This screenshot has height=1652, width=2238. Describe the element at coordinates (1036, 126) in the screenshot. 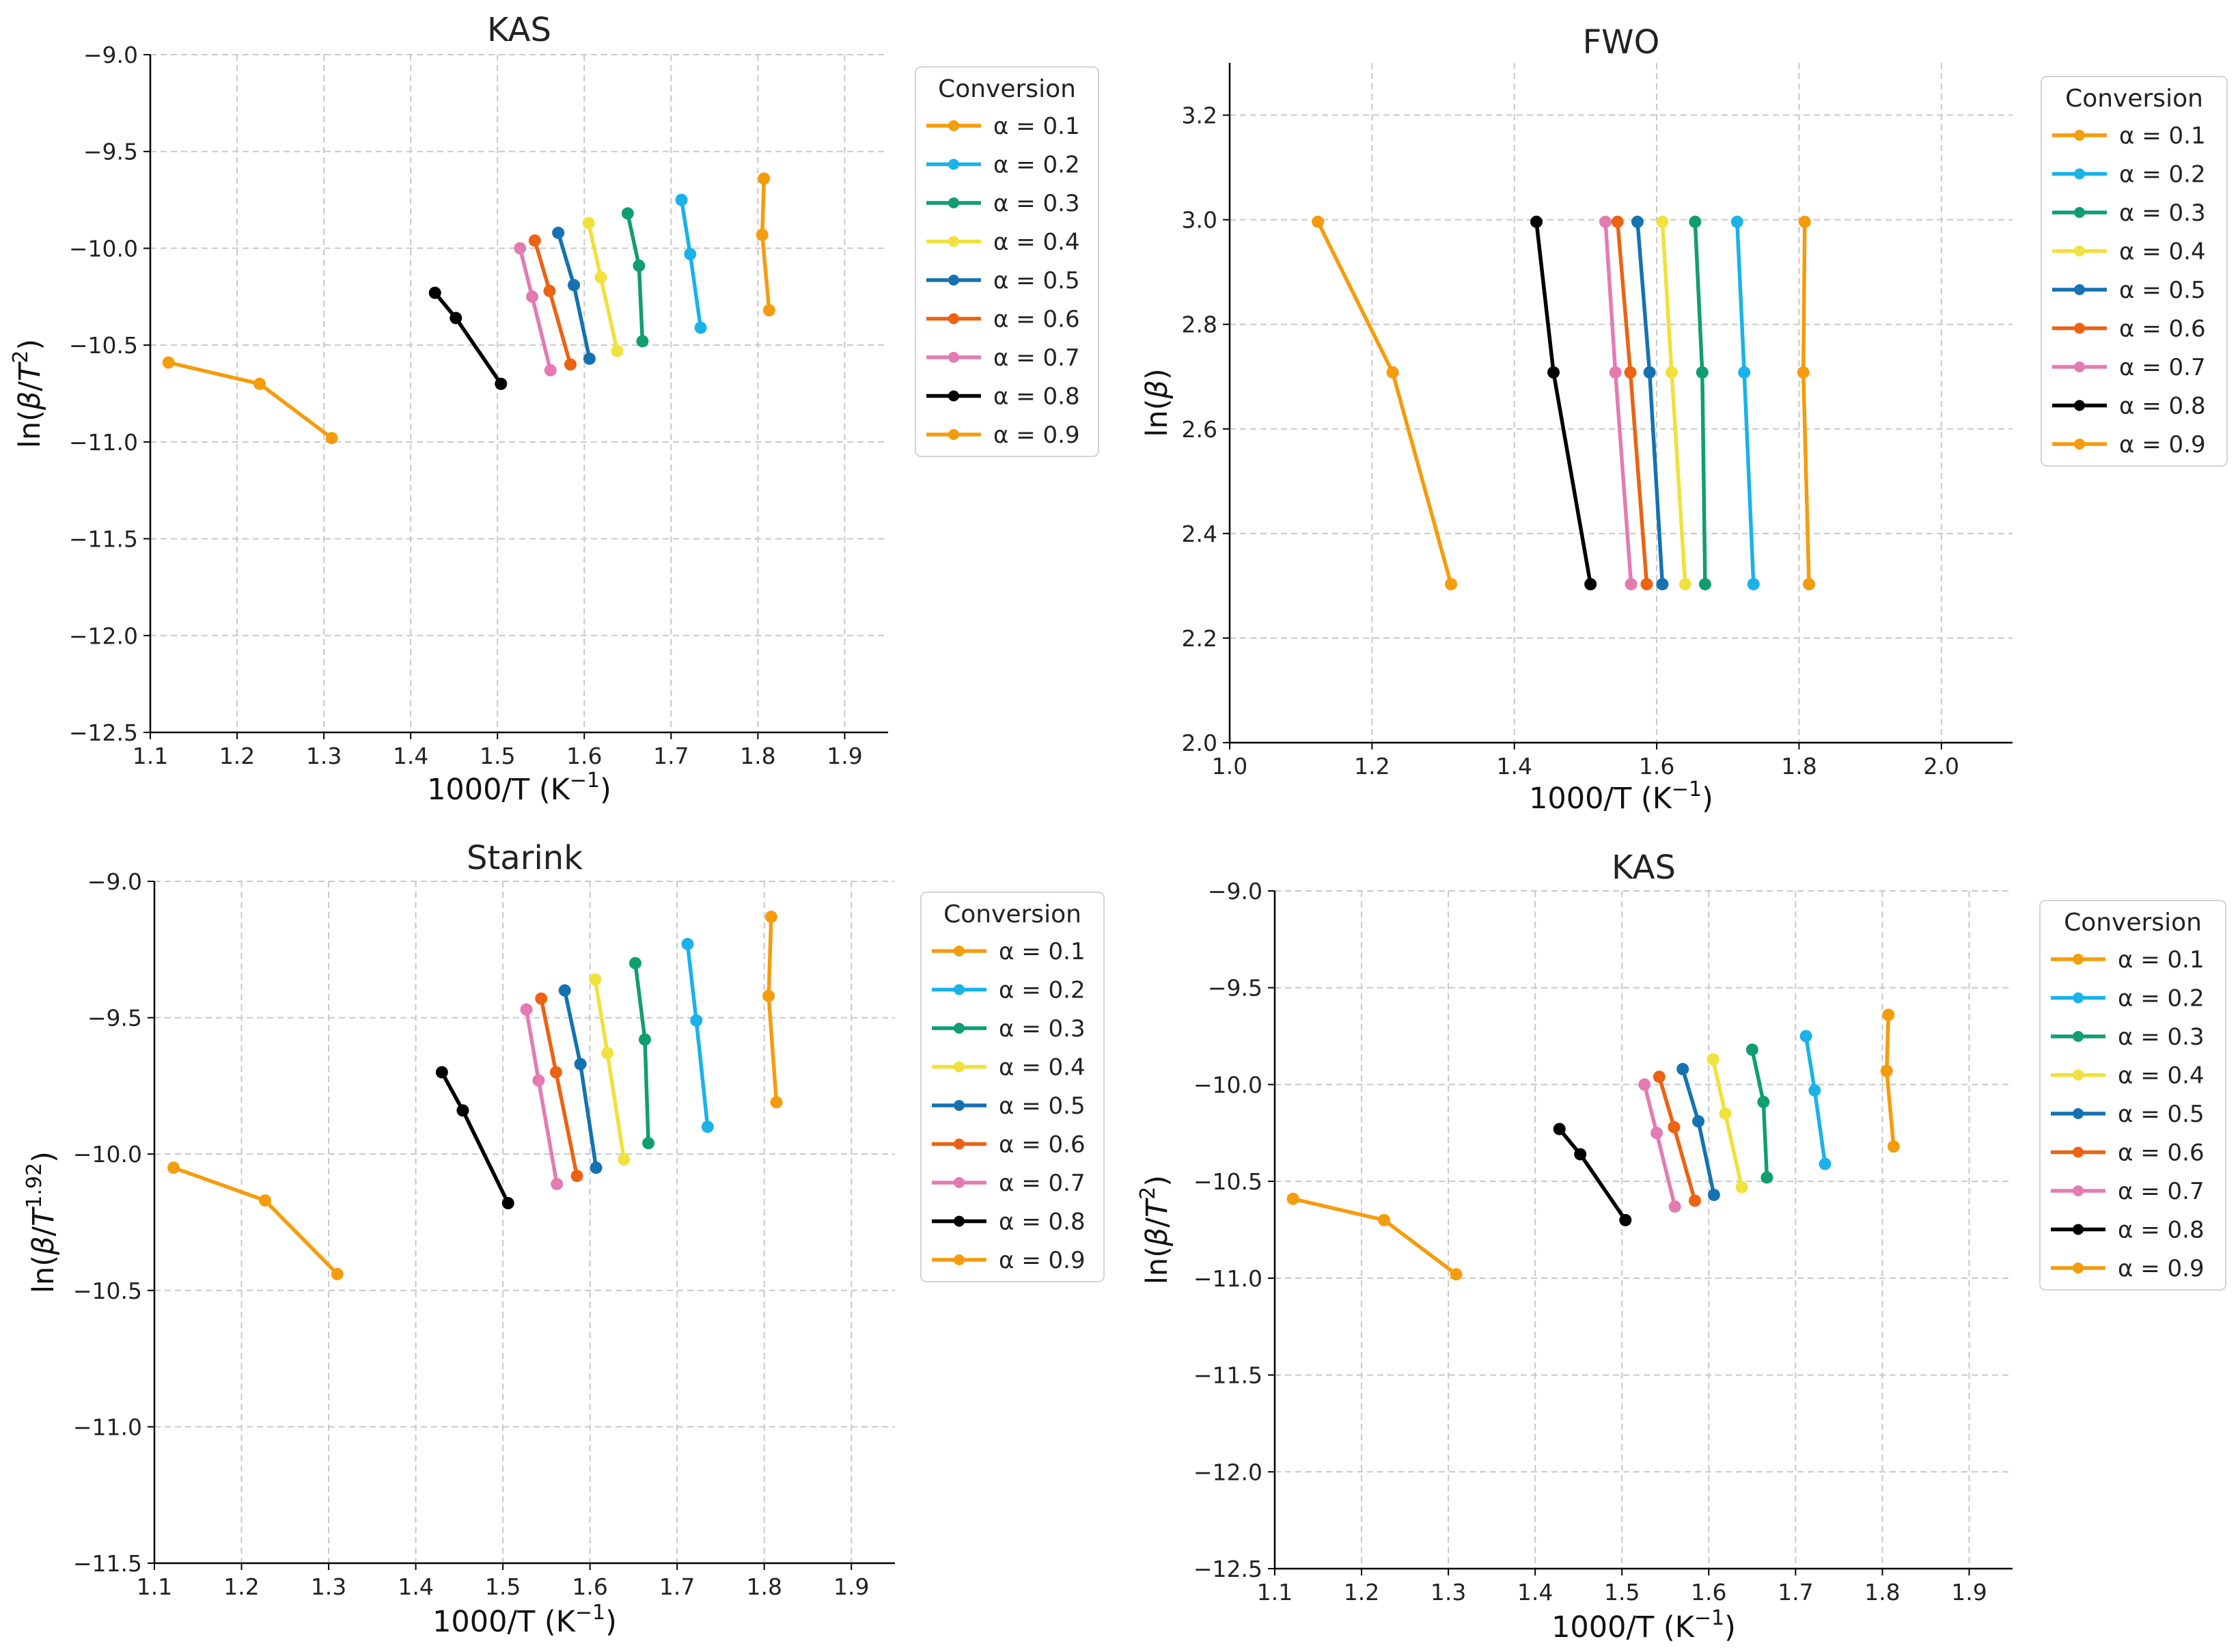

I see `legend-entry-1: α = 0.1` at that location.